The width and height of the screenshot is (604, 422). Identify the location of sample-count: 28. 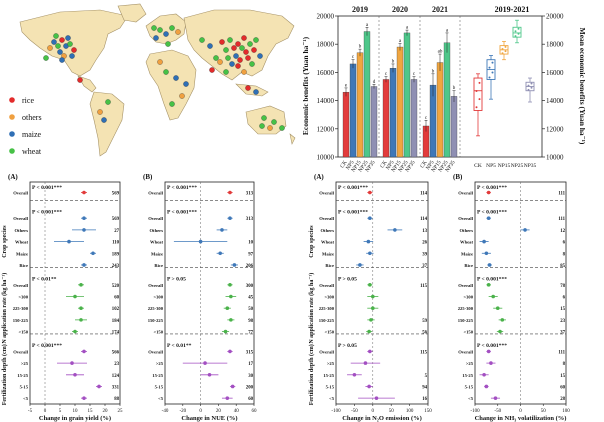
(562, 399).